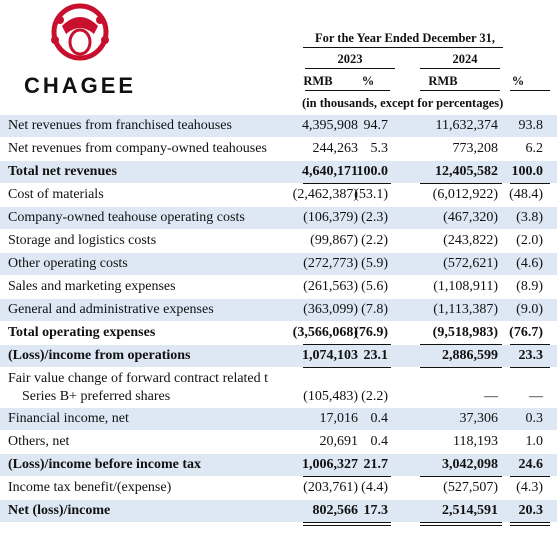 This screenshot has height=549, width=557. What do you see at coordinates (330, 355) in the screenshot?
I see `cell: 1,074,103` at bounding box center [330, 355].